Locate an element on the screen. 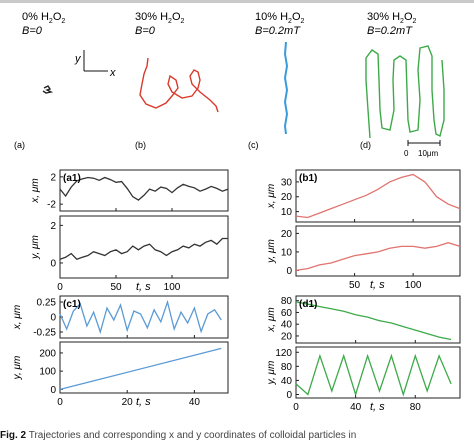 This screenshot has height=441, width=474. y-tick-label: -2 is located at coordinates (51, 205).